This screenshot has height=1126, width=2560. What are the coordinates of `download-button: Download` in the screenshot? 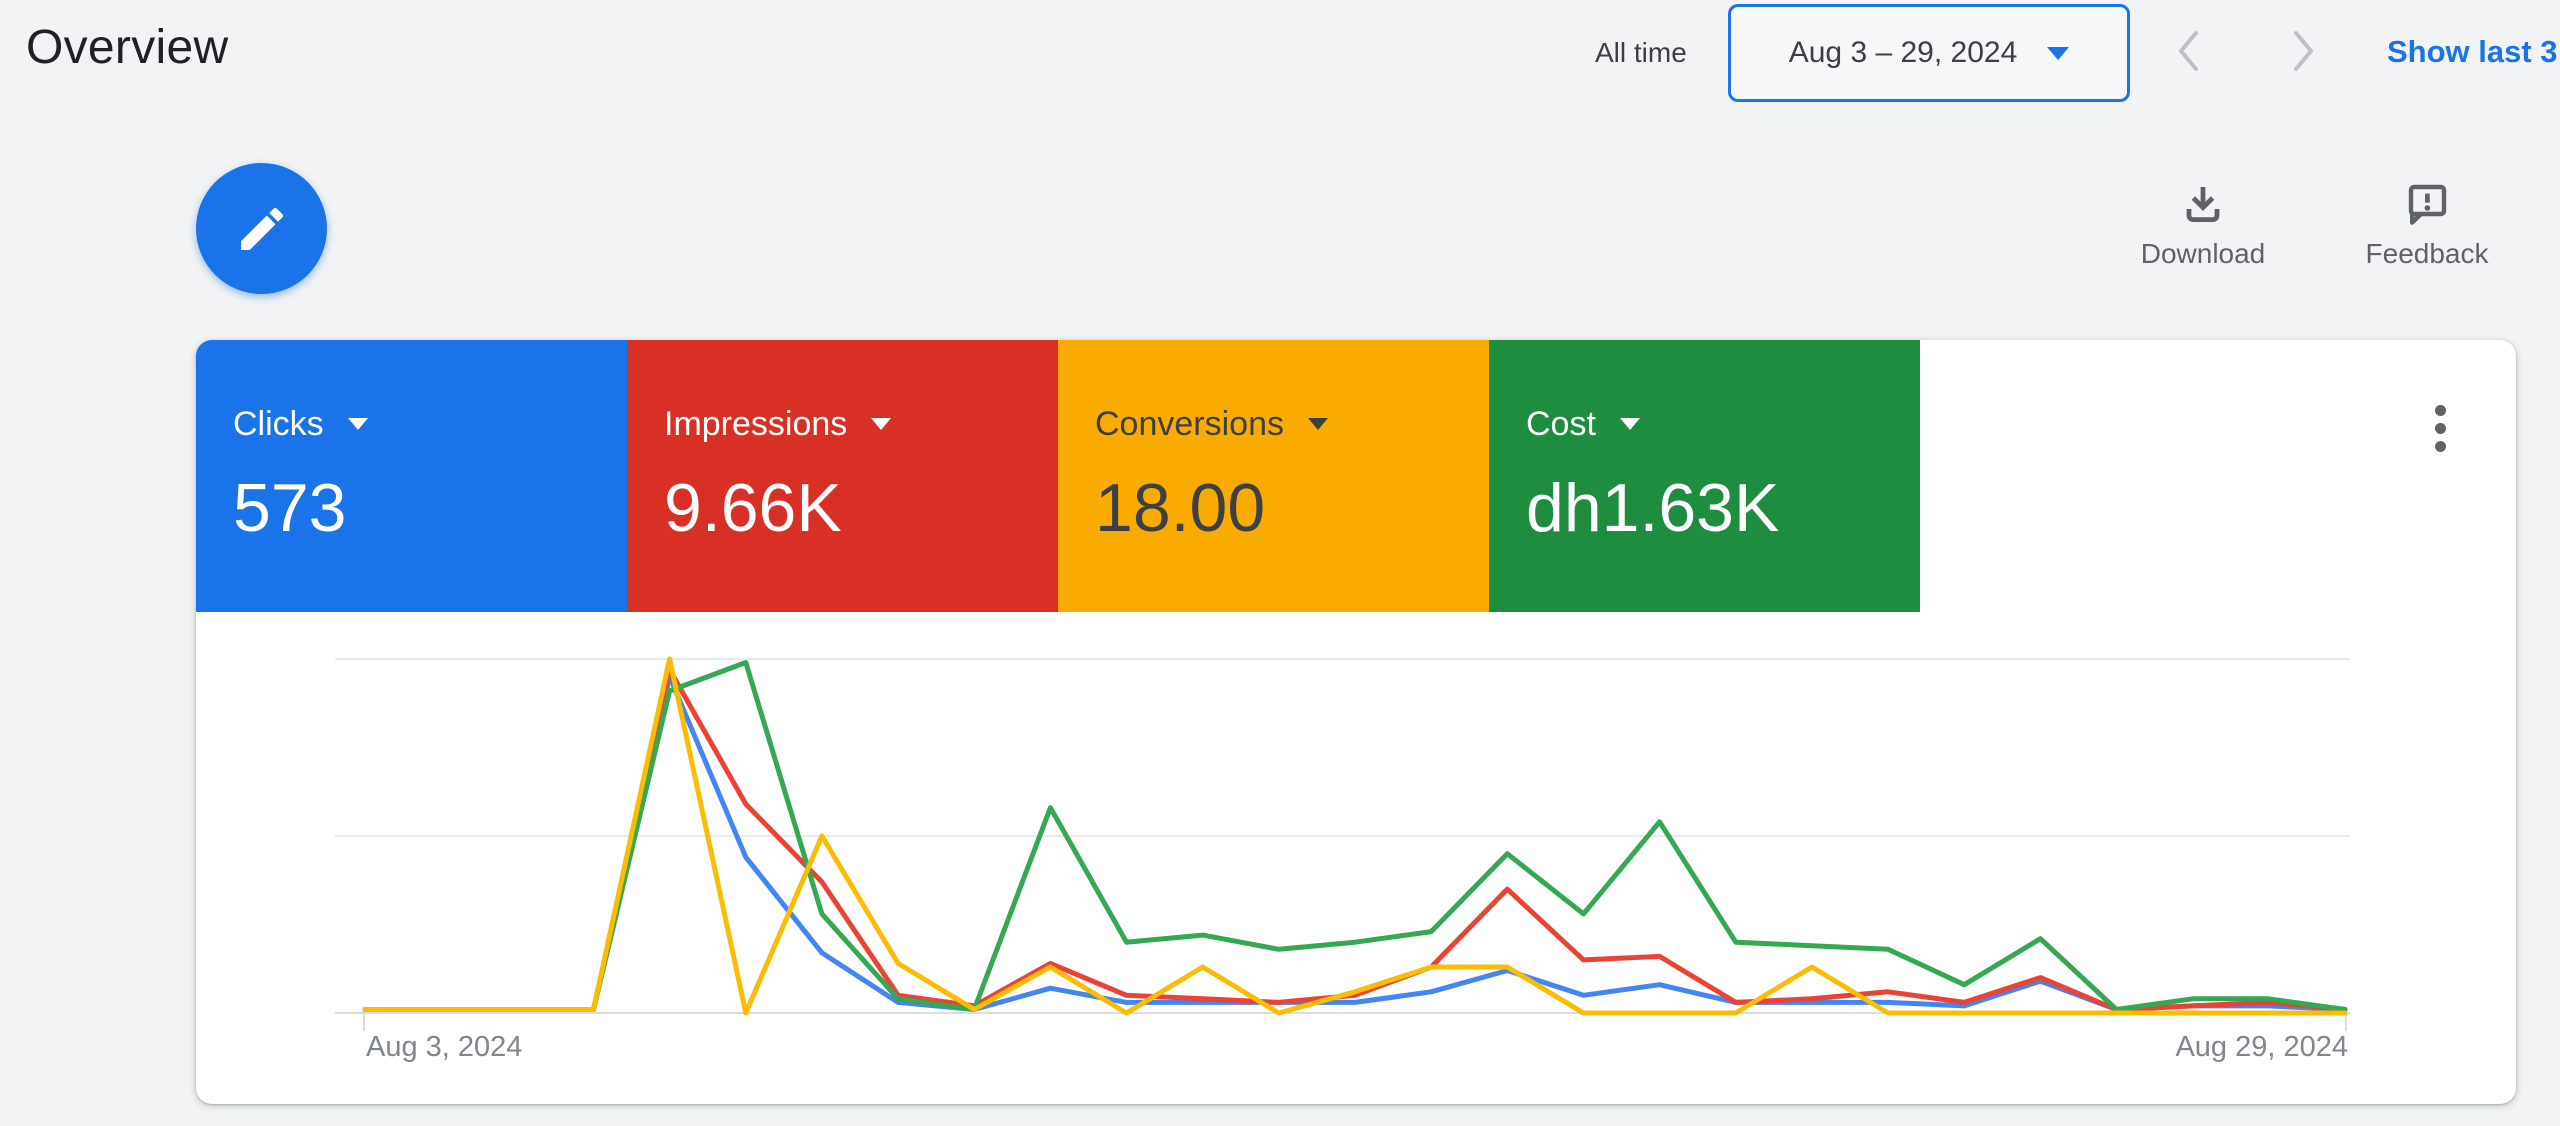 It's located at (2203, 235).